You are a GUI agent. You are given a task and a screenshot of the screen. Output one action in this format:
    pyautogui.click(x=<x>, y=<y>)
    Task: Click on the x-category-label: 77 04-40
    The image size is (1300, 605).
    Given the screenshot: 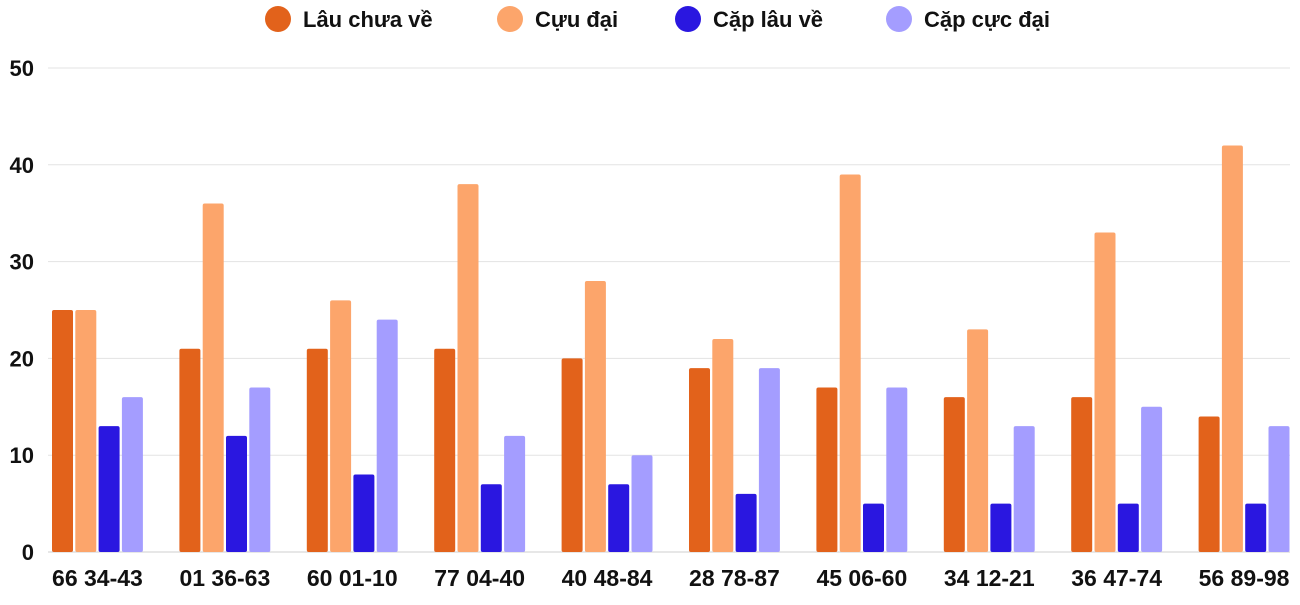 What is the action you would take?
    pyautogui.click(x=479, y=578)
    